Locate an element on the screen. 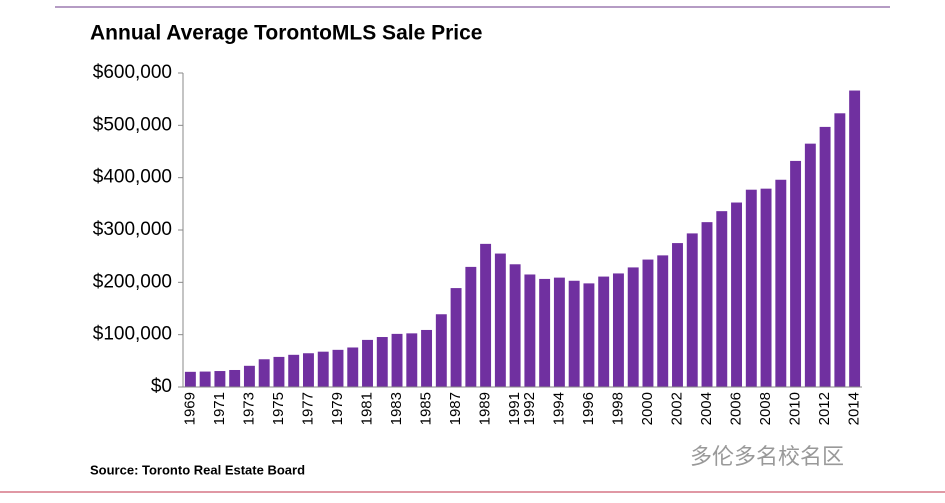 The image size is (945, 503). x-tick-label: 2002 is located at coordinates (676, 408).